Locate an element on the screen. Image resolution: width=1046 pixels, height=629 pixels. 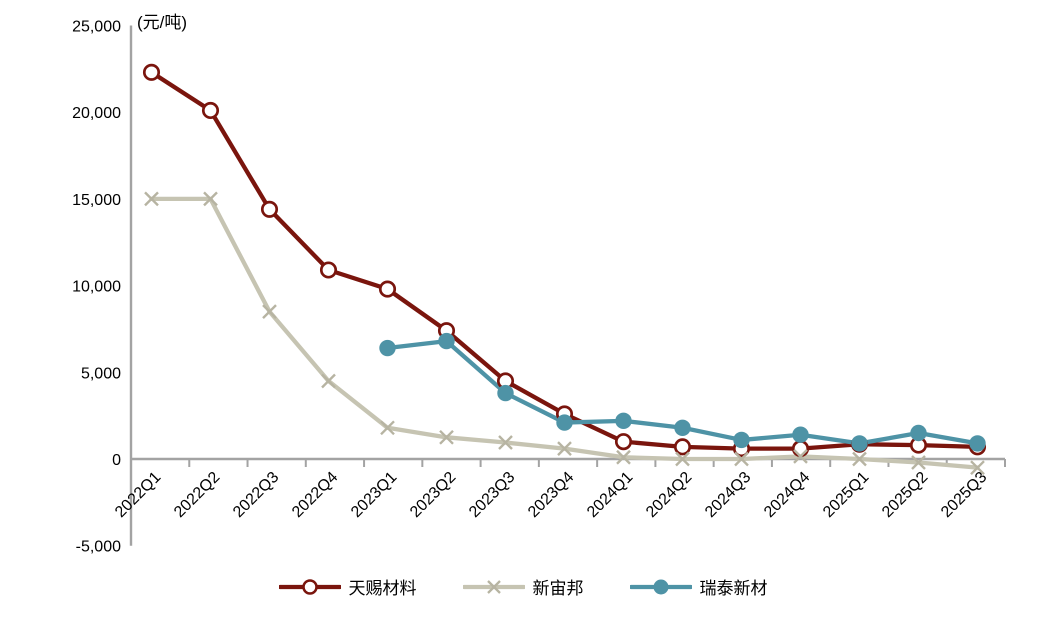
x-tick-label: 2025Q2 is located at coordinates (905, 495).